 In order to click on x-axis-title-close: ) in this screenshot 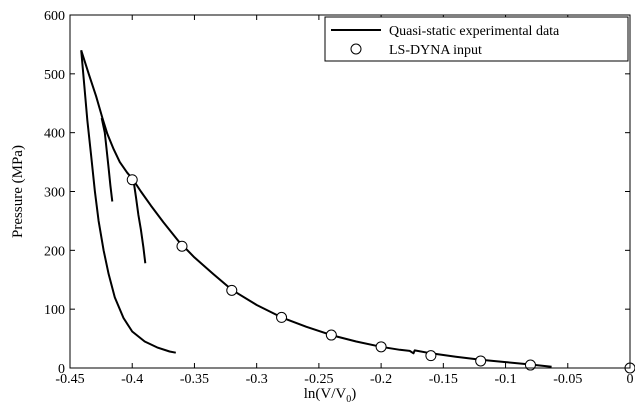, I will do `click(353, 394)`.